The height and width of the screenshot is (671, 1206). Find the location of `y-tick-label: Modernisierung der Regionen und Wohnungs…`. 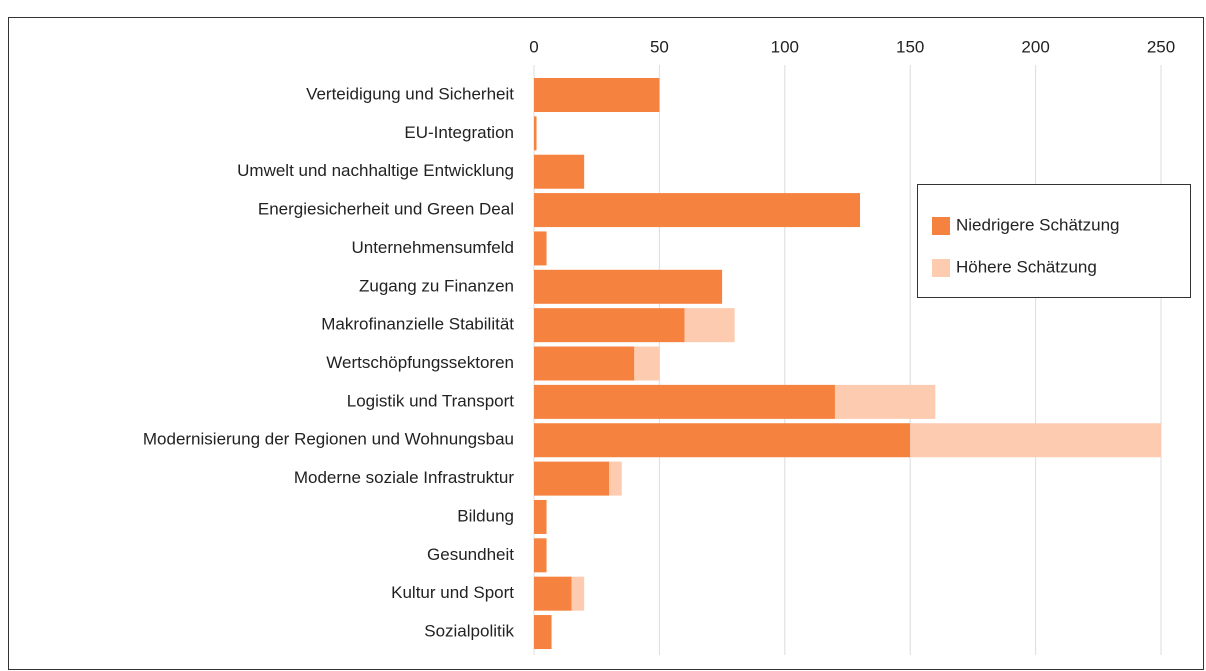

y-tick-label: Modernisierung der Regionen und Wohnungs… is located at coordinates (328, 439).